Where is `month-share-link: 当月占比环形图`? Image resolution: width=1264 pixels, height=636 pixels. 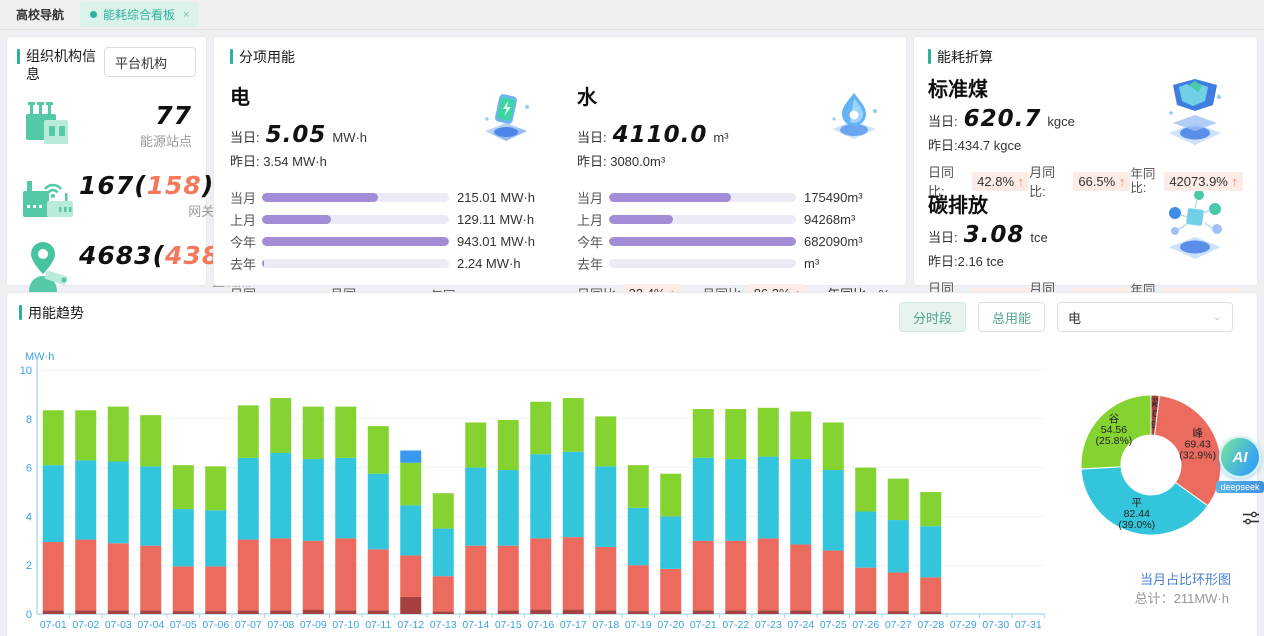 month-share-link: 当月占比环形图 is located at coordinates (1185, 579).